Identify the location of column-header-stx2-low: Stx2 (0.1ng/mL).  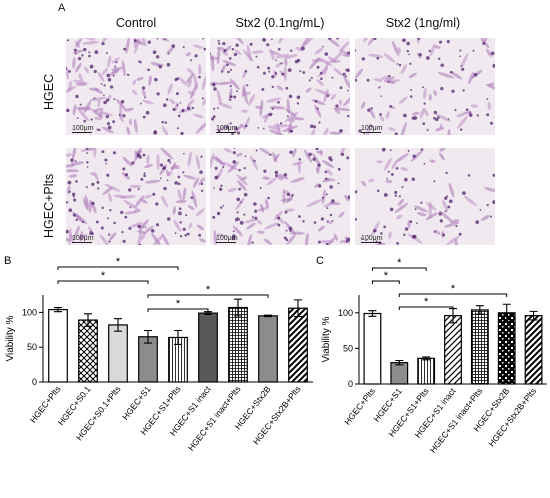
(280, 23).